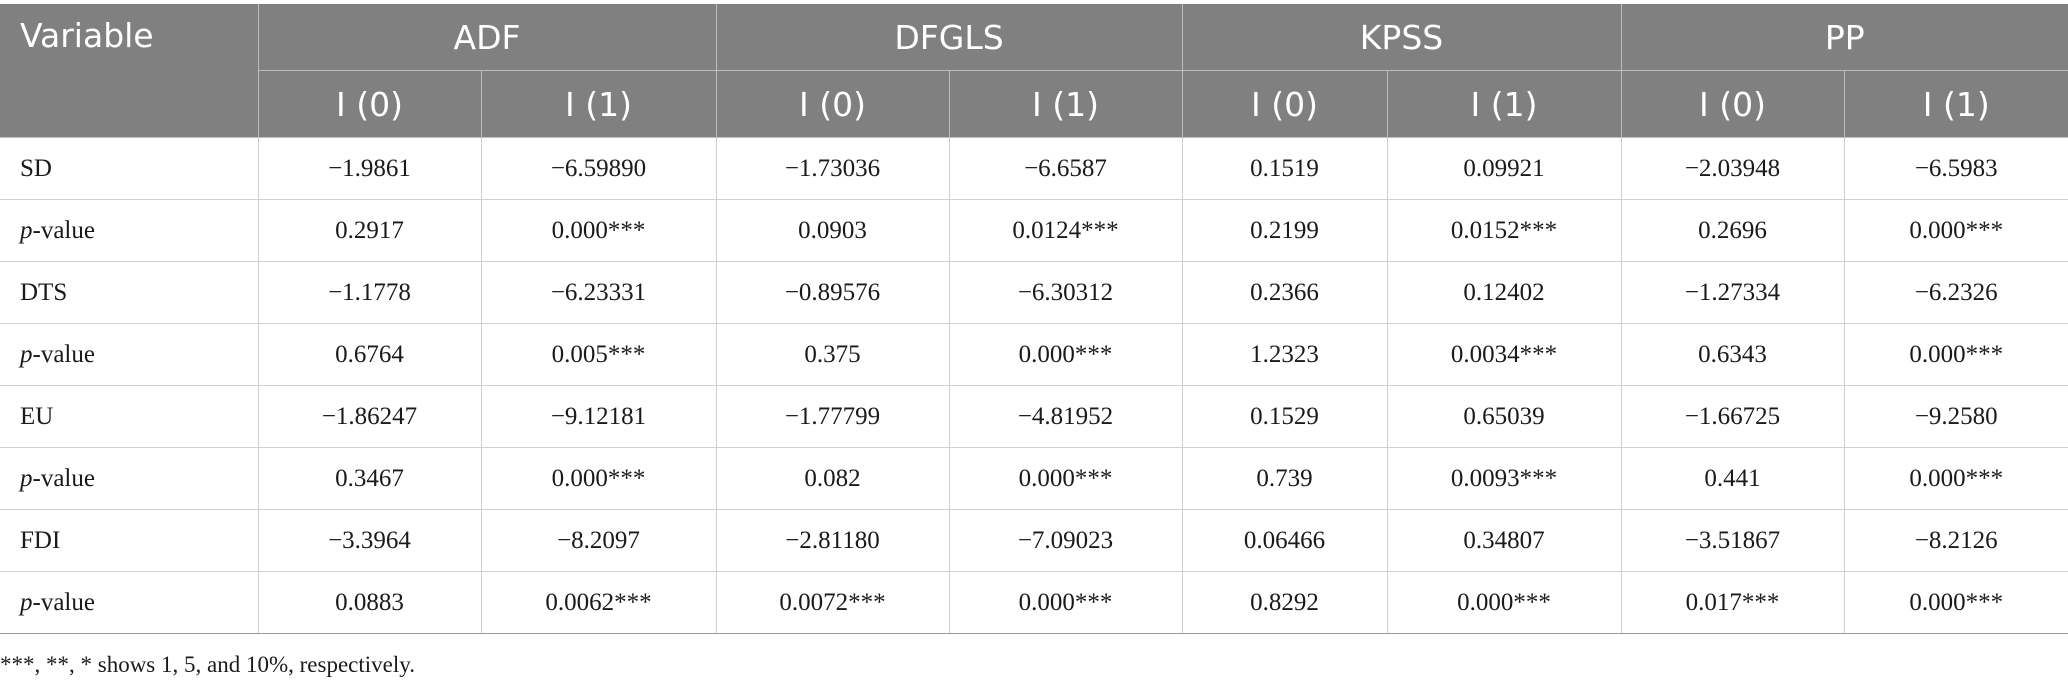 This screenshot has width=2068, height=692. What do you see at coordinates (1066, 540) in the screenshot?
I see `table-cell: −7.09023` at bounding box center [1066, 540].